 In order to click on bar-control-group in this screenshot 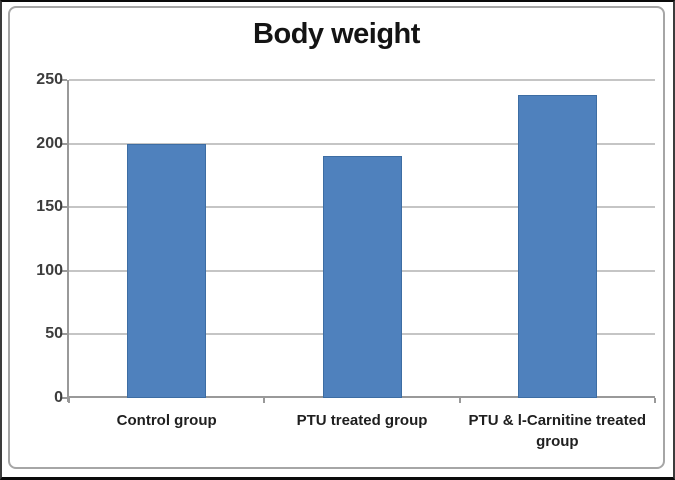, I will do `click(167, 270)`.